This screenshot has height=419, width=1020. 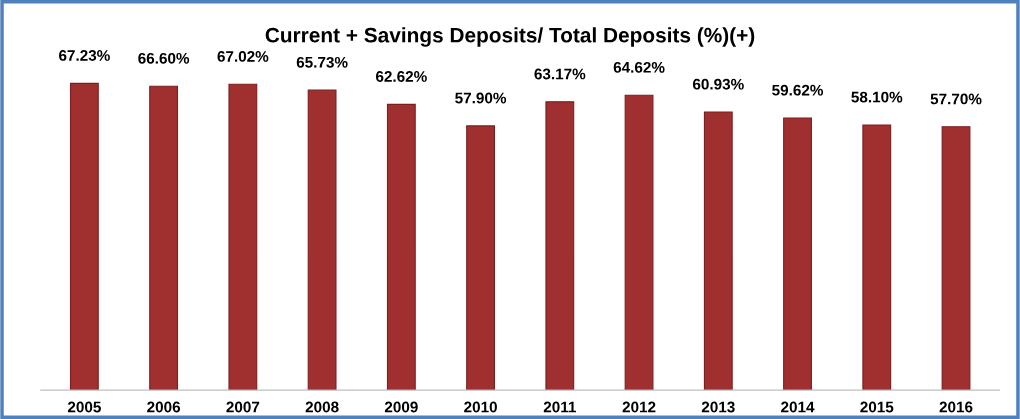 What do you see at coordinates (243, 407) in the screenshot?
I see `x-tick-label: 2007` at bounding box center [243, 407].